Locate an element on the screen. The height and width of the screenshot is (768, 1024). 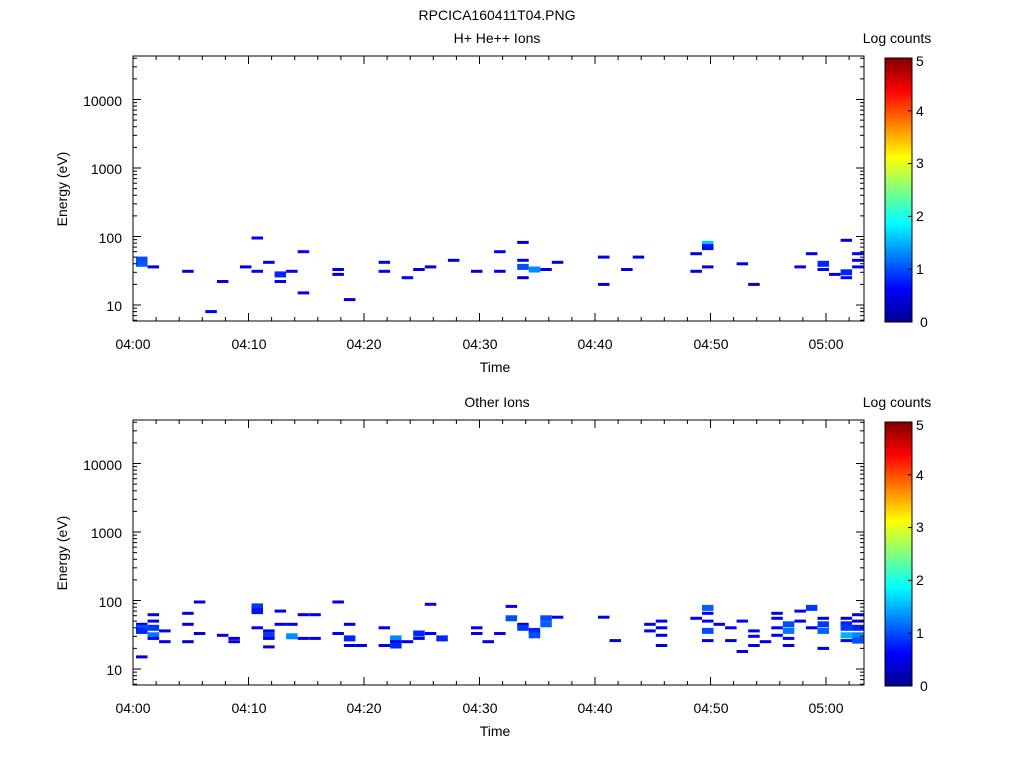
x-tick-label: 04:30 is located at coordinates (479, 344).